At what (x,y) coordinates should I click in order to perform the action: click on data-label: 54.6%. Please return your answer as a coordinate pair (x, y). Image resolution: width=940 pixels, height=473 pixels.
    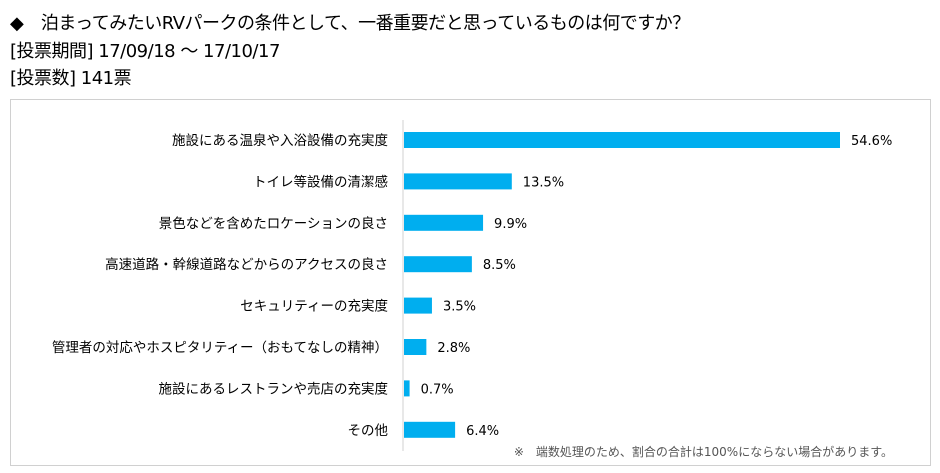
    Looking at the image, I should click on (871, 141).